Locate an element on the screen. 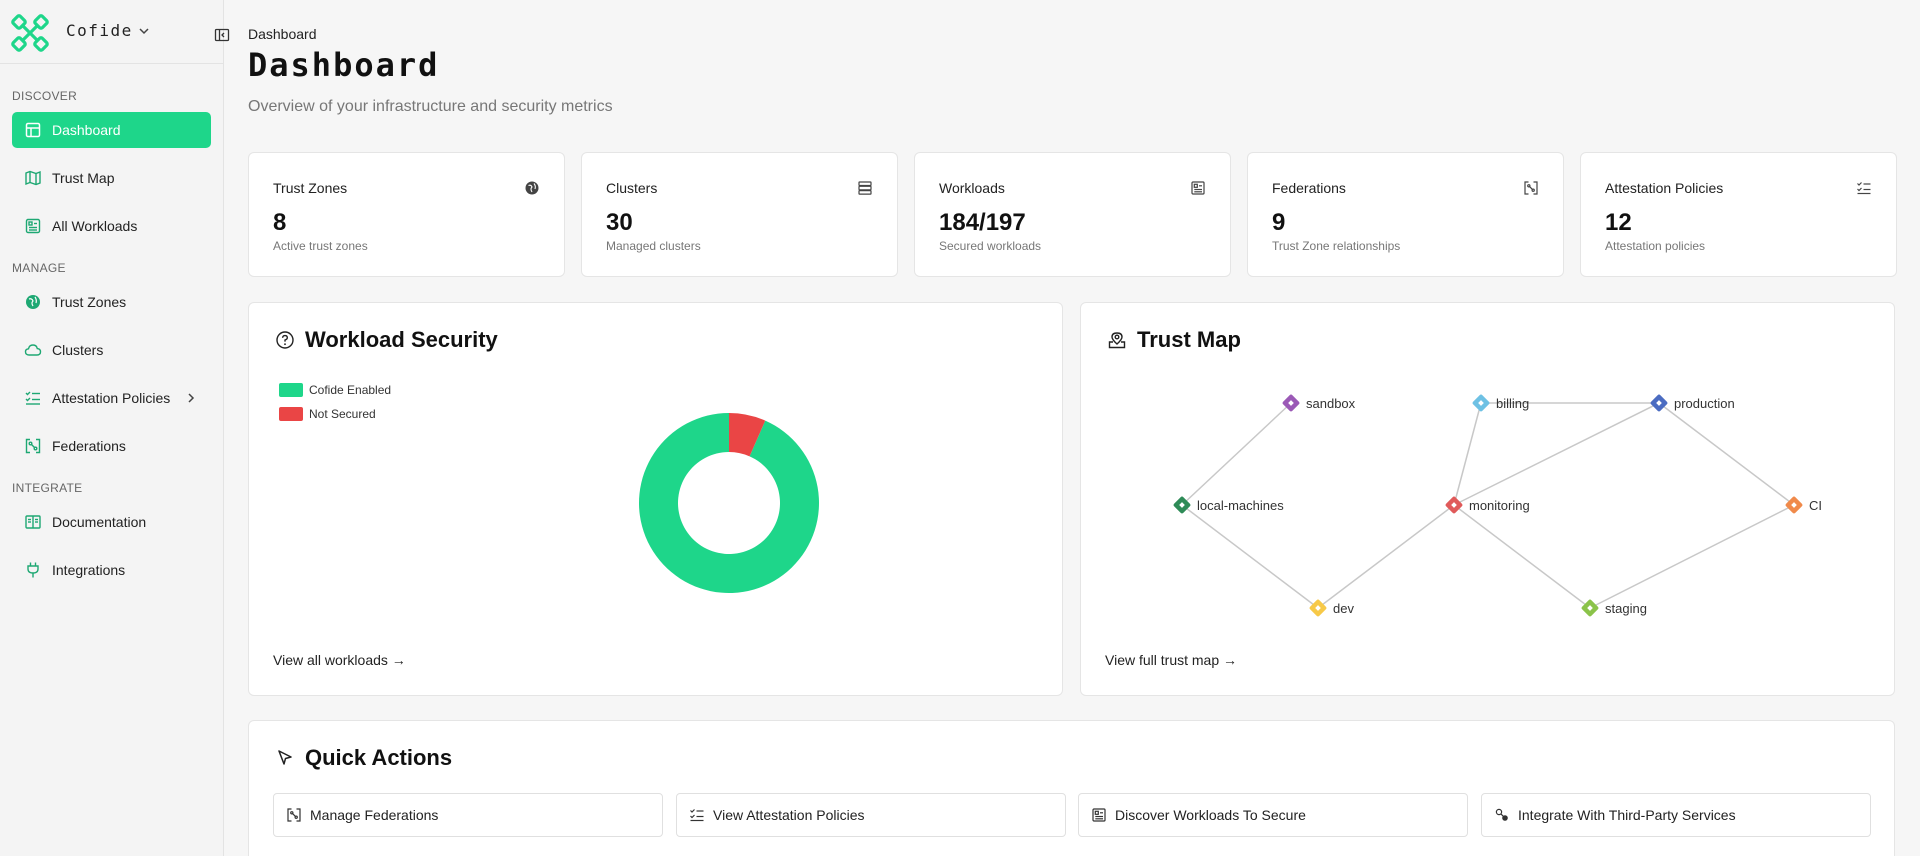  trust-node-monitoring: monitoring is located at coordinates (1487, 505).